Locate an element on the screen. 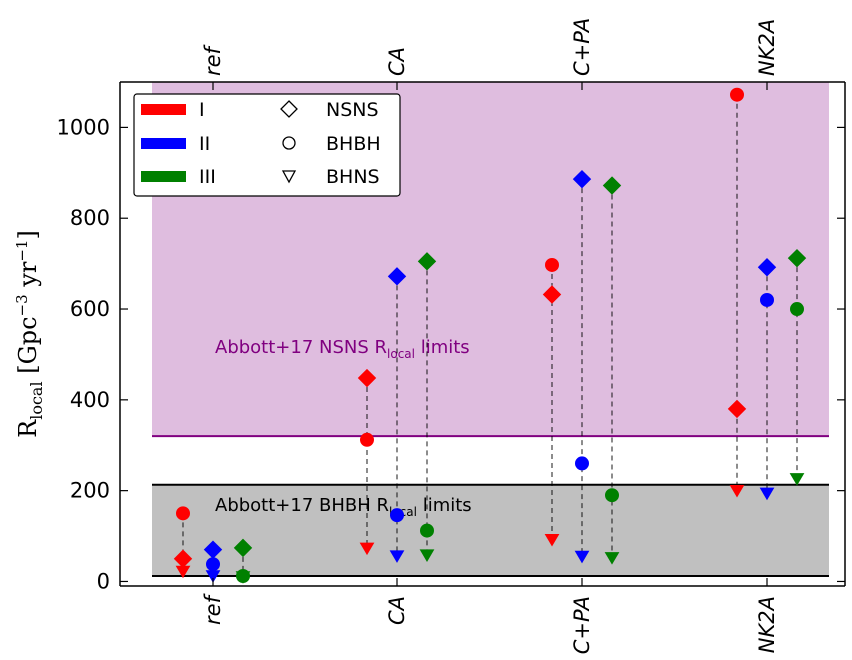 The image size is (852, 660). point-II-BHNS-ref is located at coordinates (213, 576).